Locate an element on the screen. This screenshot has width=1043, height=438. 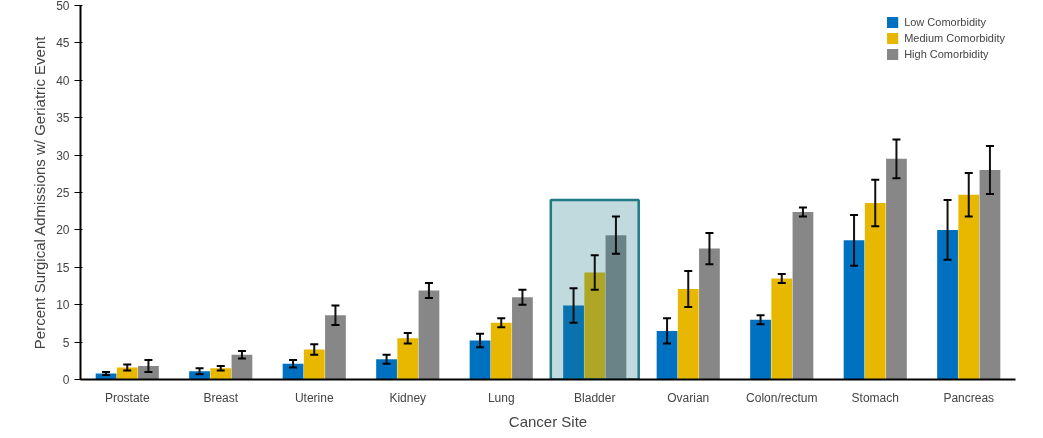
legend-label: Low Comorbidity is located at coordinates (945, 22).